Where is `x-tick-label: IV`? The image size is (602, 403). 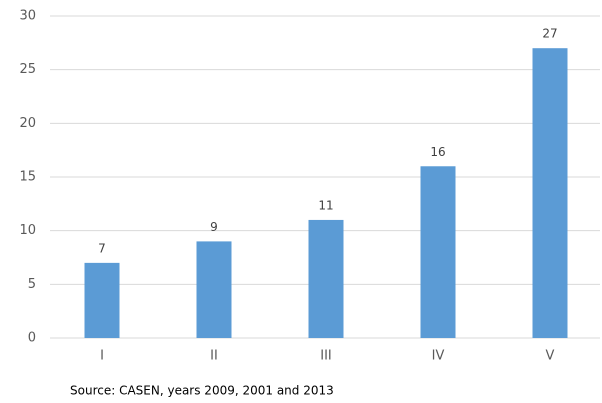 x-tick-label: IV is located at coordinates (438, 356).